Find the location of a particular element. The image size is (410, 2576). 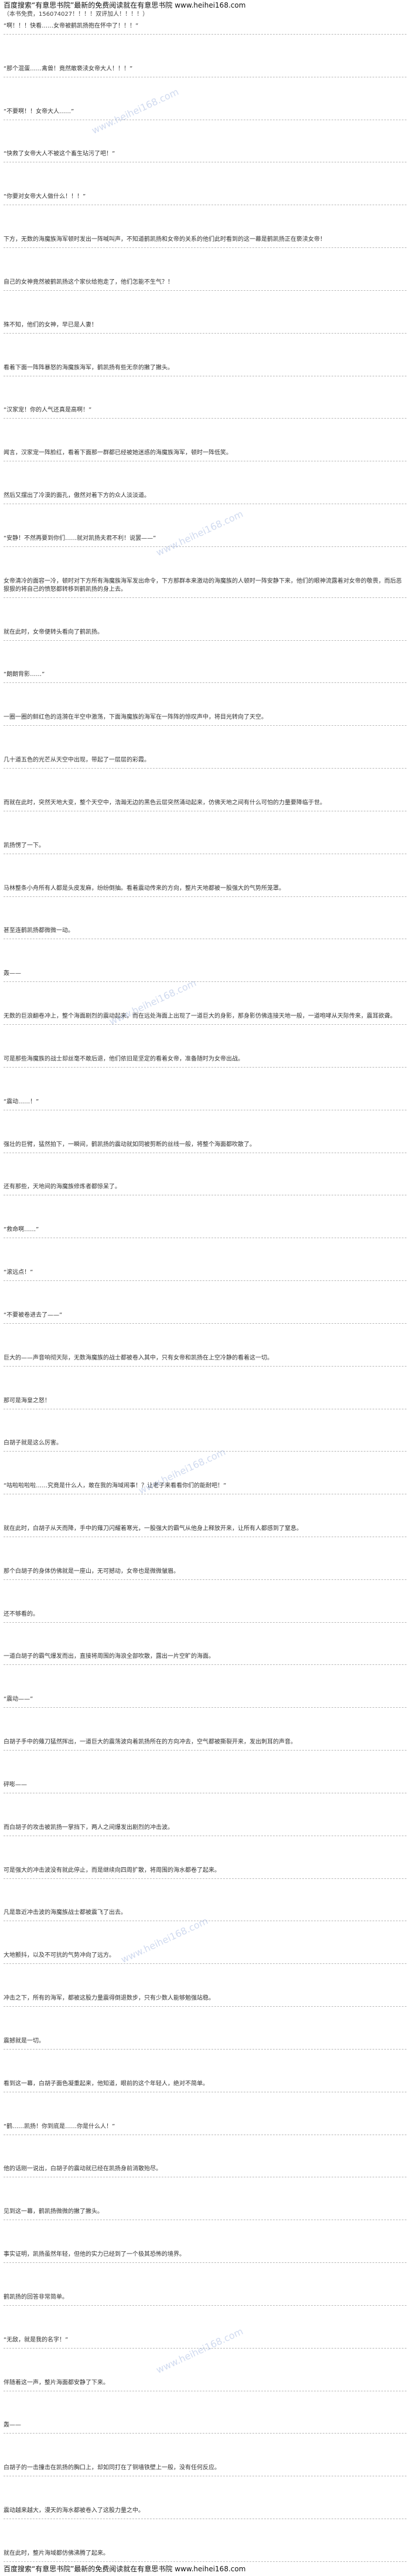

paragraph: “汉家宠！你的人气还真是高啊！” is located at coordinates (205, 411).